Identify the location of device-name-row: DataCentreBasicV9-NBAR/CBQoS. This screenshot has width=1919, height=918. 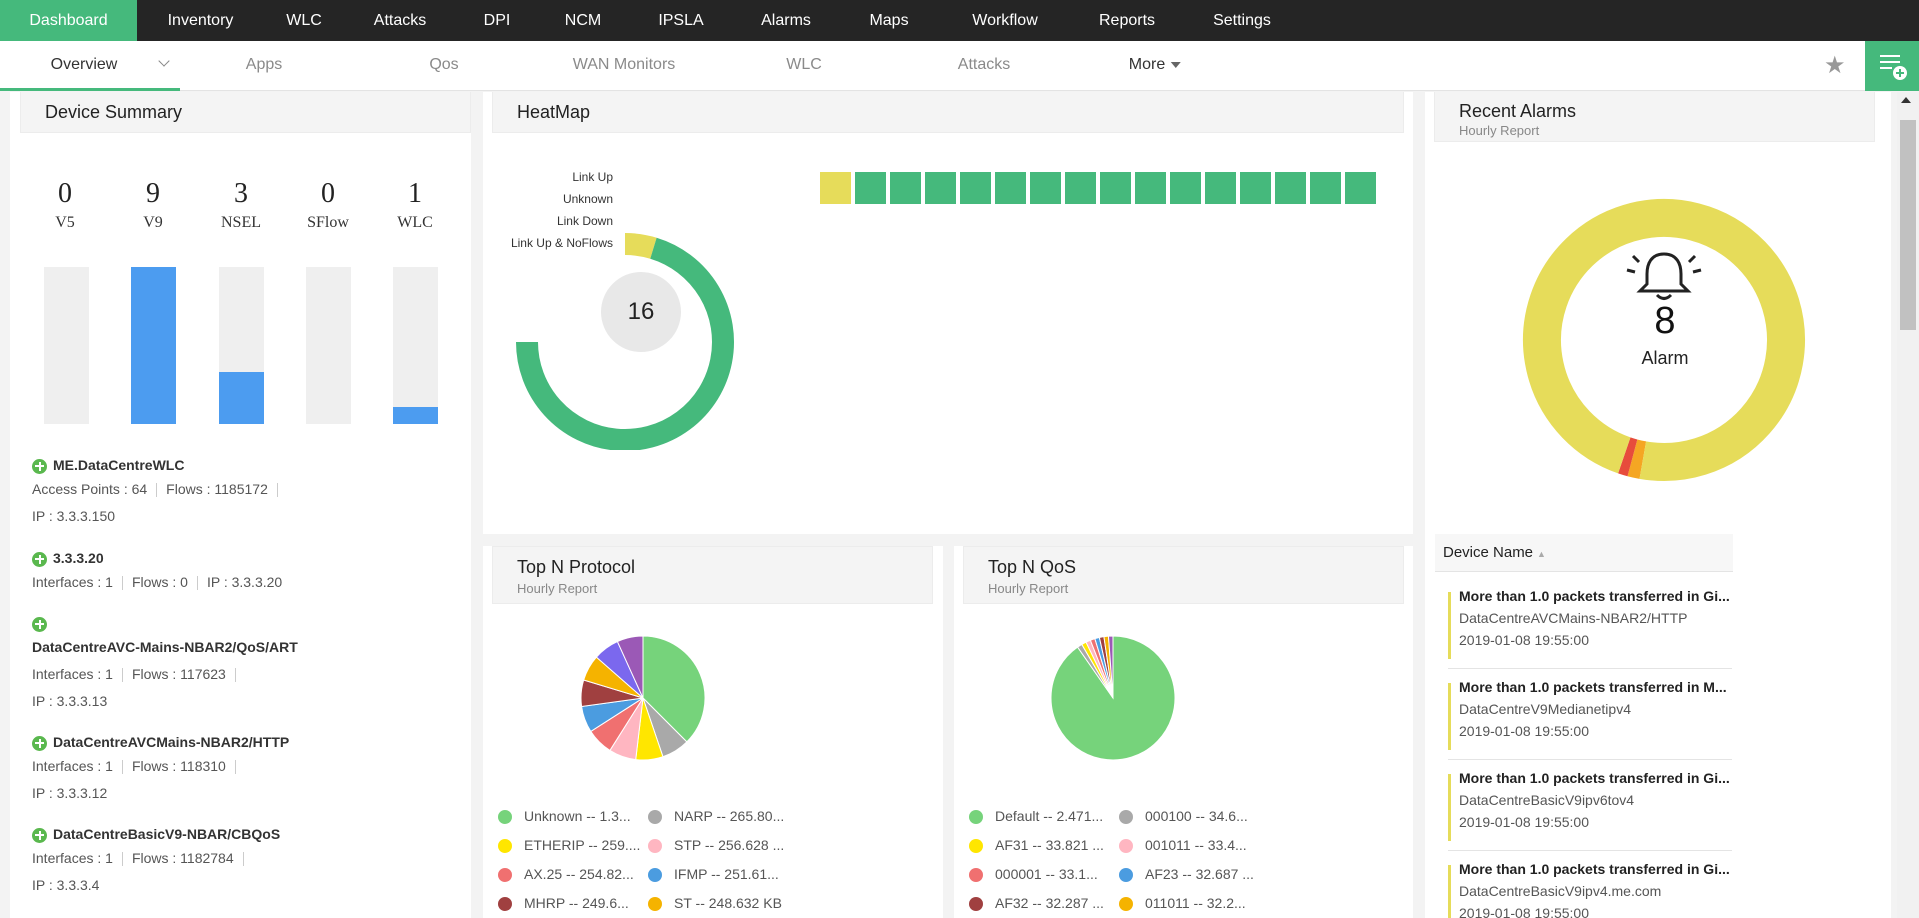
(242, 834).